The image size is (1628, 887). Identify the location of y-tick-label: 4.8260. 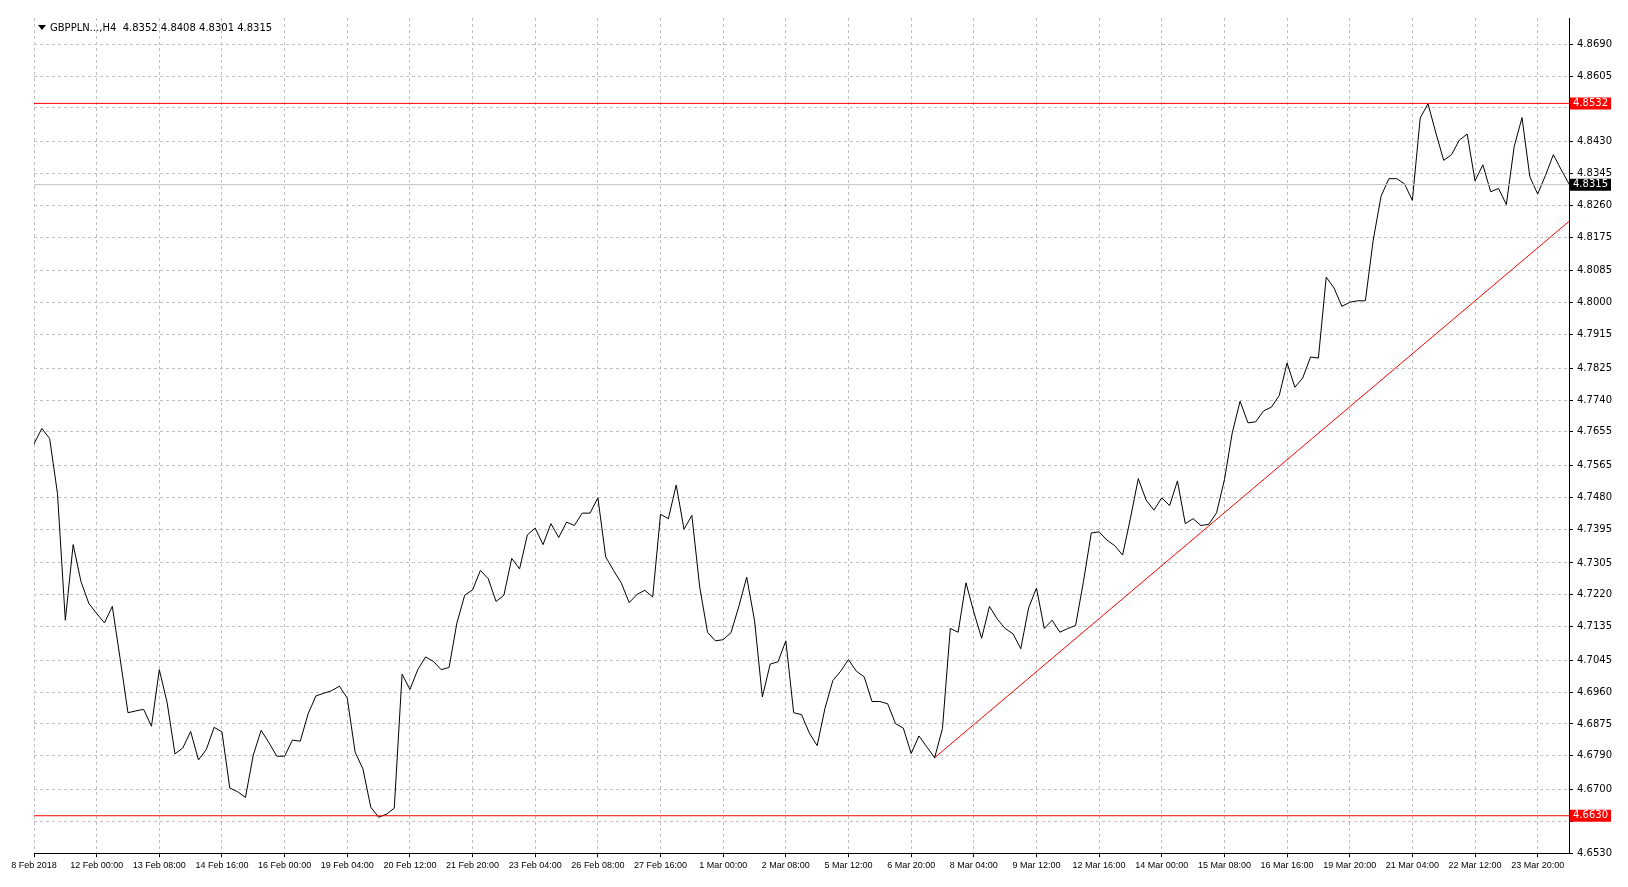
(1595, 204).